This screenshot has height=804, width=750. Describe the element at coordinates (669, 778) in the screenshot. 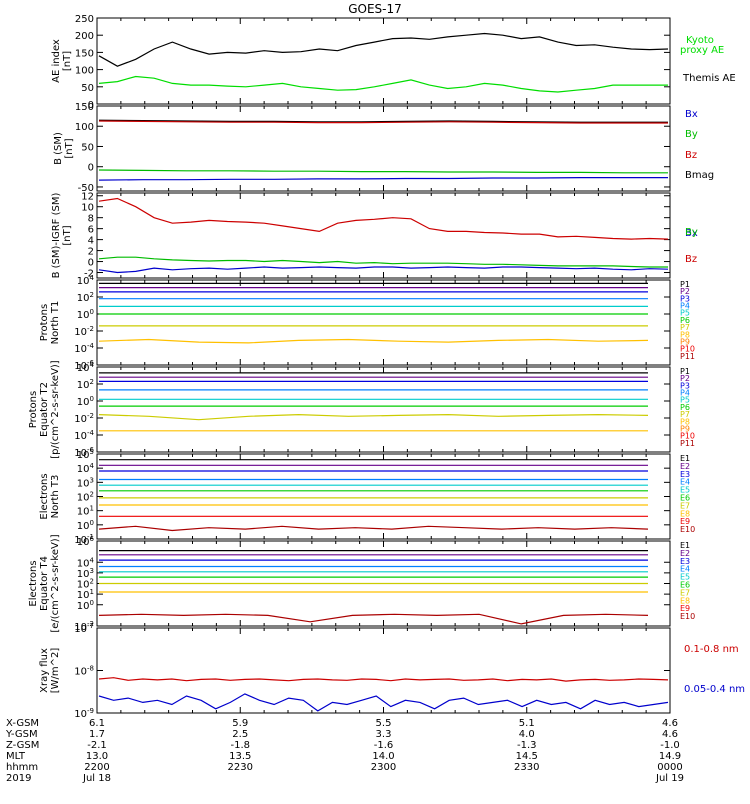

I see `xaxis-value: Jul 19` at that location.